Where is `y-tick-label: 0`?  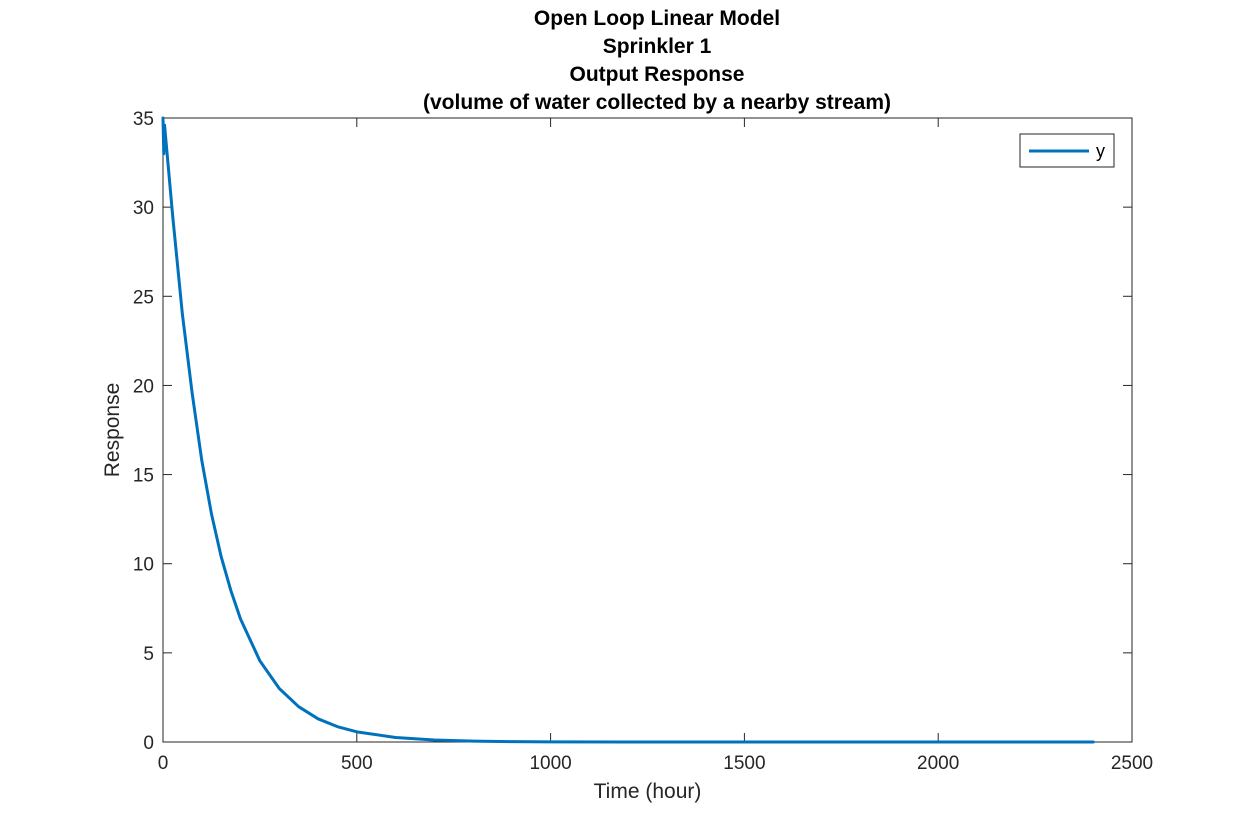
y-tick-label: 0 is located at coordinates (148, 743).